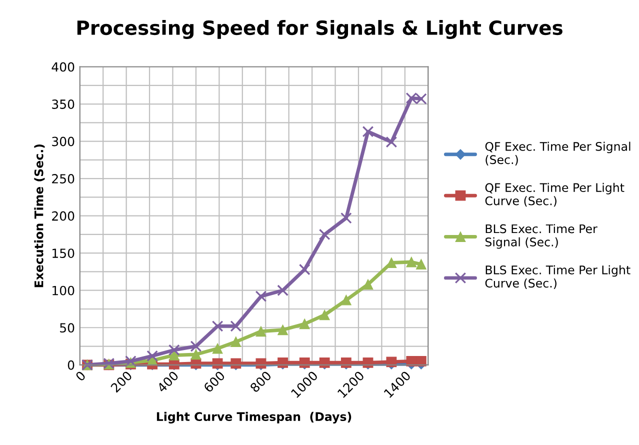  I want to click on x-tick-label: 800, so click(260, 381).